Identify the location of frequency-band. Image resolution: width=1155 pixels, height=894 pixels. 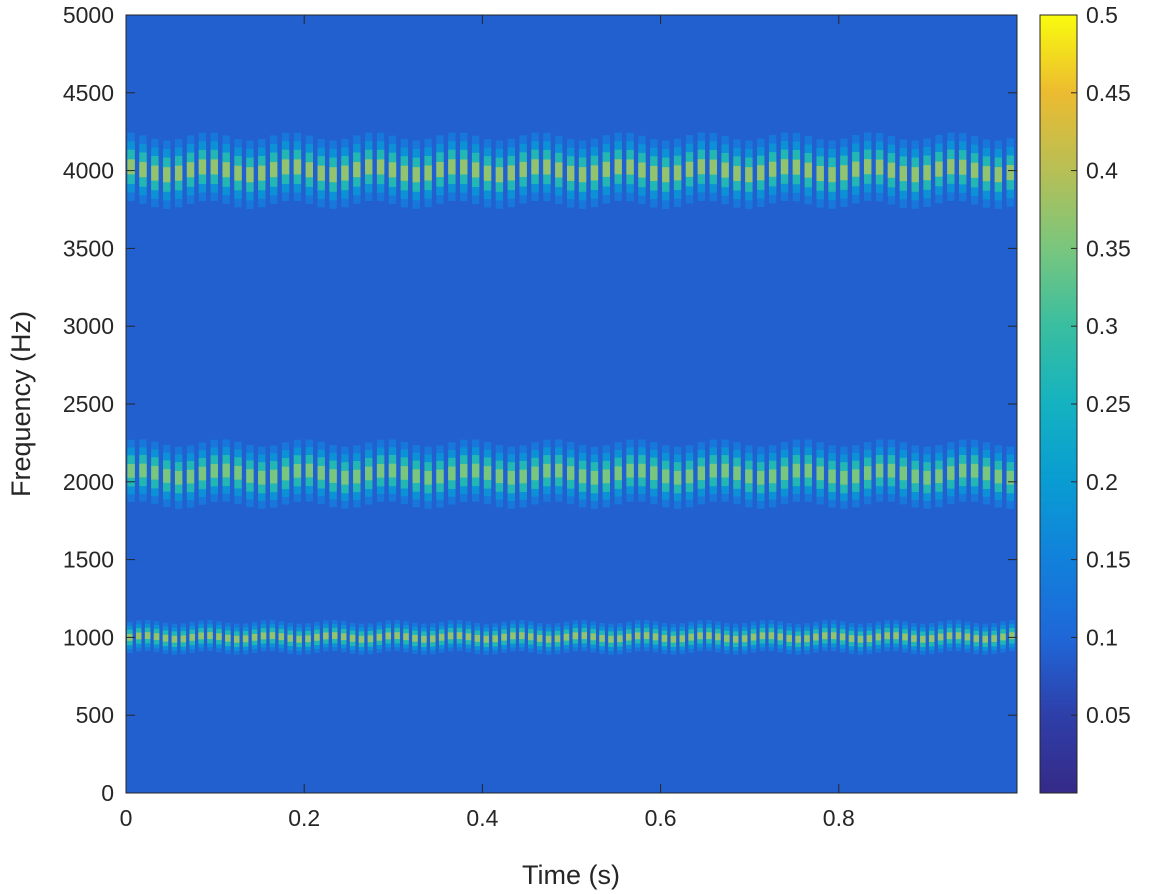
(571, 637).